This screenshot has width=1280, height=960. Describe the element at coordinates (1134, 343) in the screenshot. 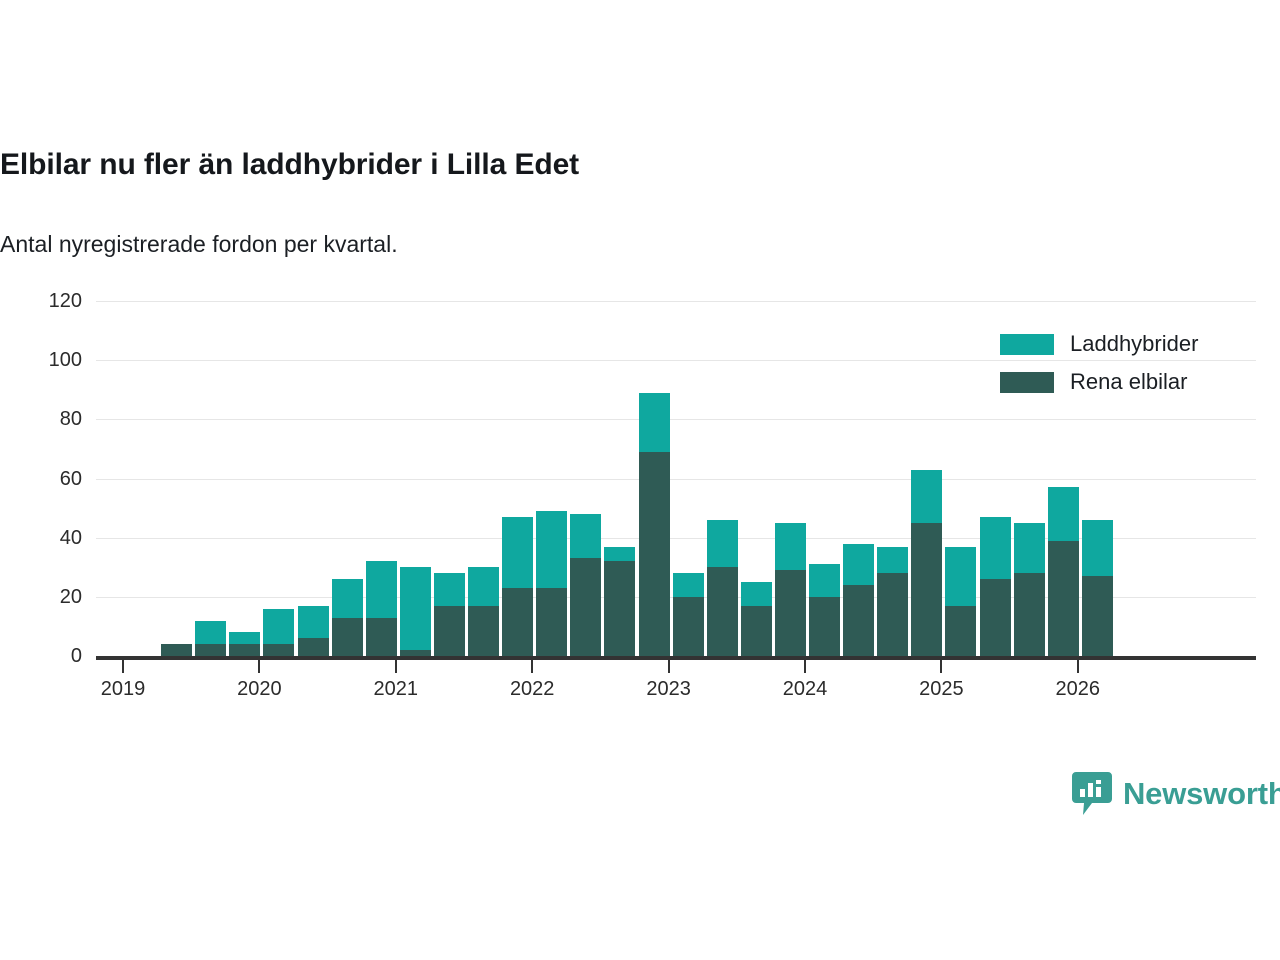

I see `legend-label: Laddhybrider` at that location.